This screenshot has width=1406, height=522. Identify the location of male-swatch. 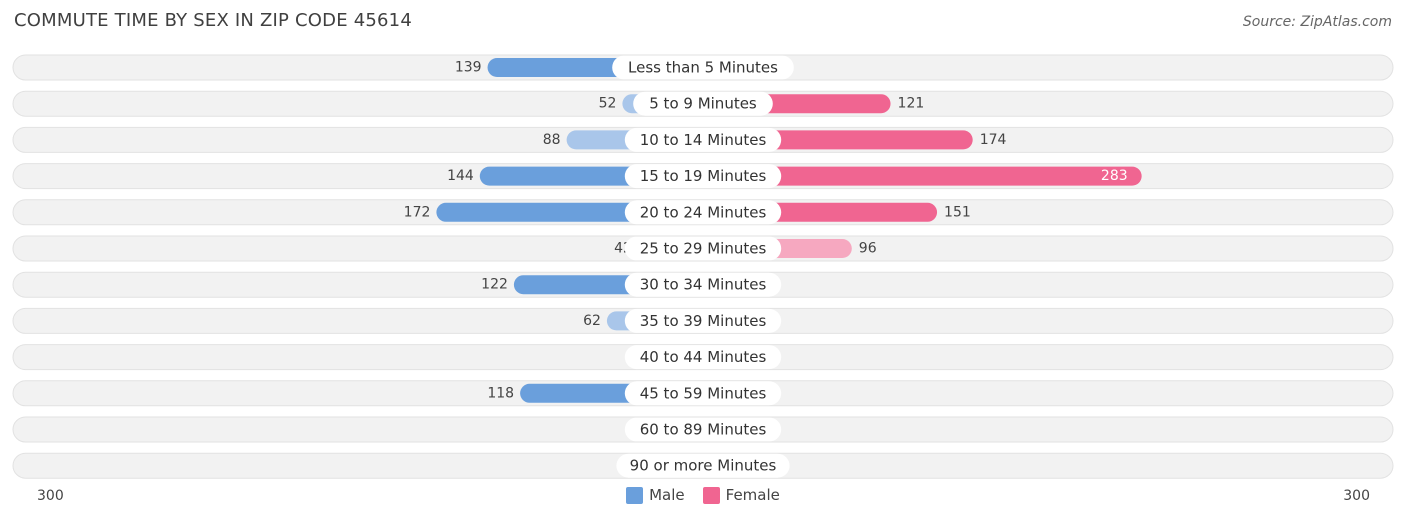
(635, 495).